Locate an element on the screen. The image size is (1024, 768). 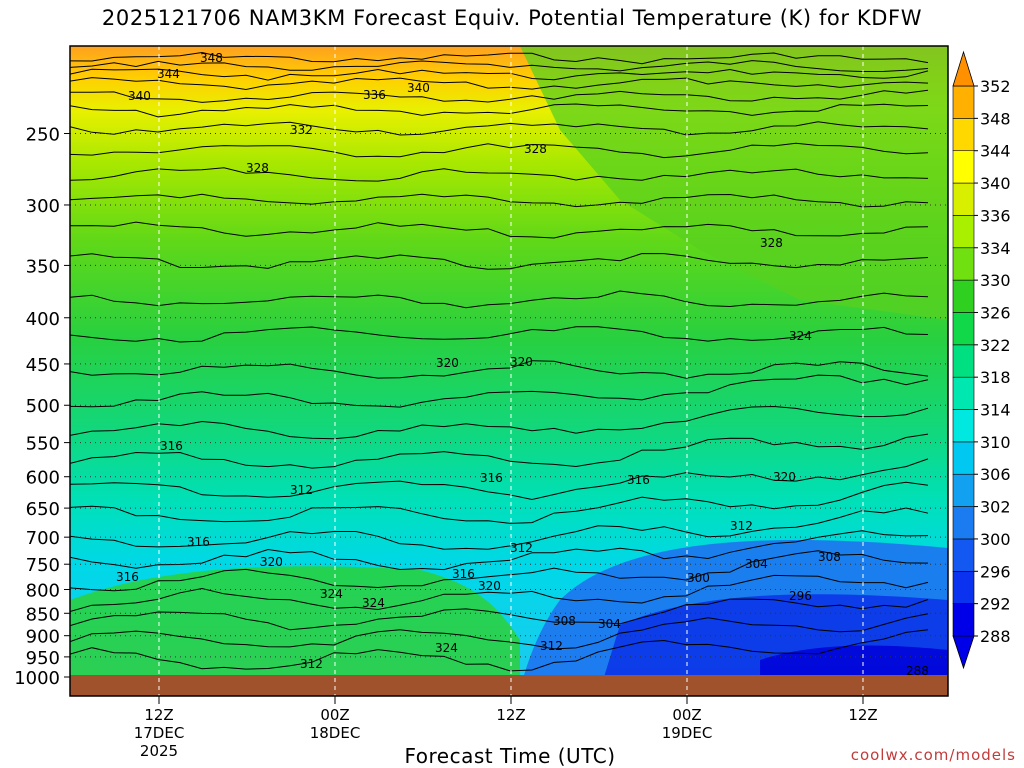
y-tick-label: 500 is located at coordinates (43, 406).